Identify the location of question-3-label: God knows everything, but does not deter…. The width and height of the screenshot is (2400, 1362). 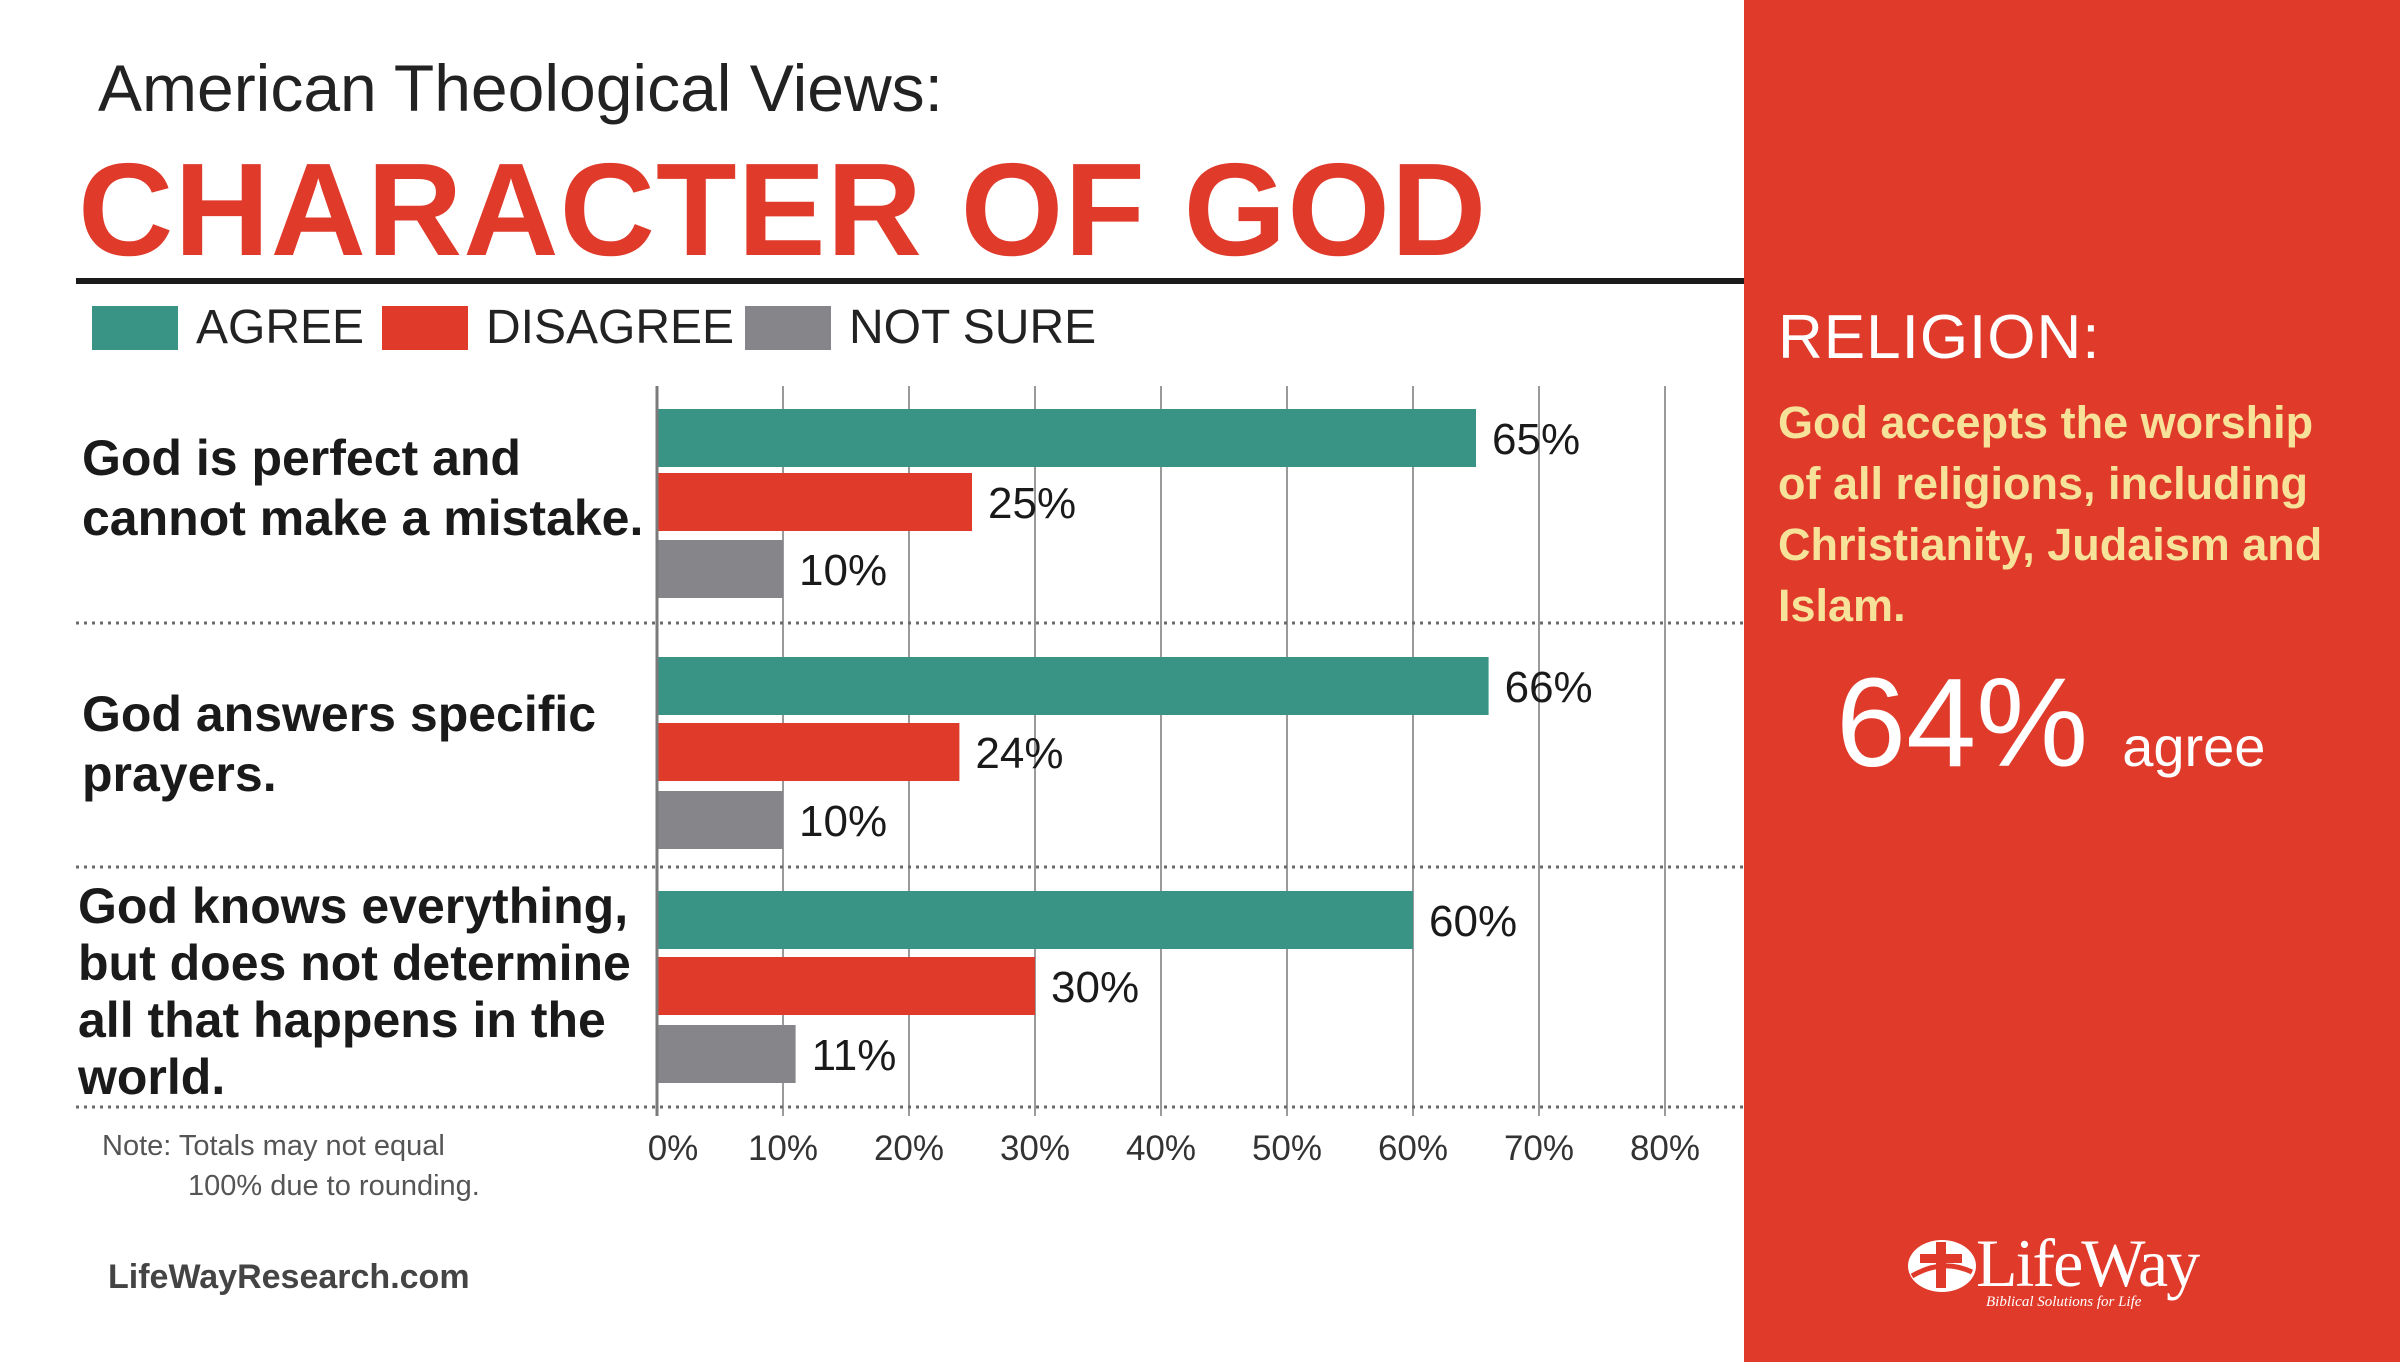
(354, 991).